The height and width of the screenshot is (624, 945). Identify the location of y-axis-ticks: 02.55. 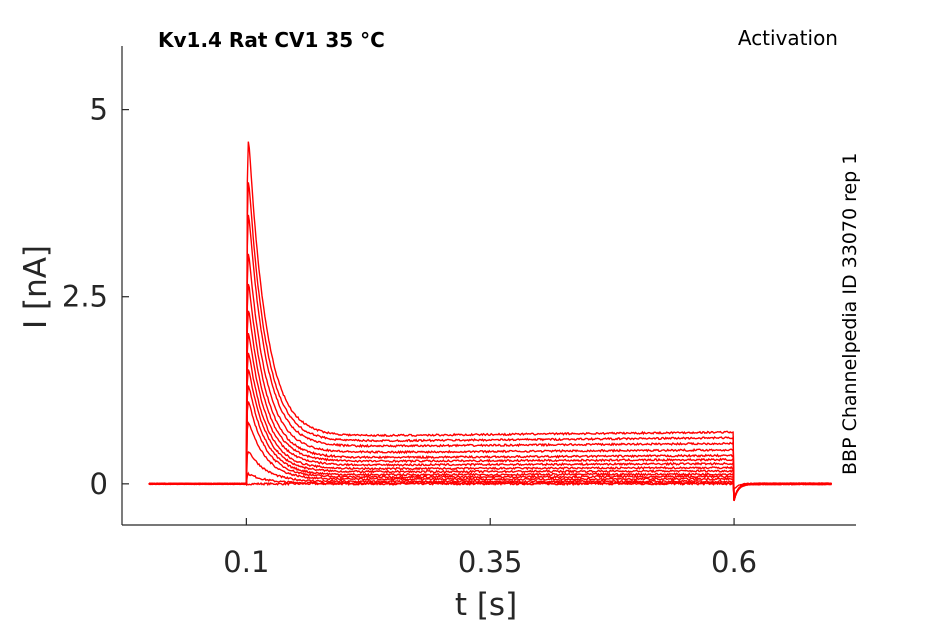
(95, 297).